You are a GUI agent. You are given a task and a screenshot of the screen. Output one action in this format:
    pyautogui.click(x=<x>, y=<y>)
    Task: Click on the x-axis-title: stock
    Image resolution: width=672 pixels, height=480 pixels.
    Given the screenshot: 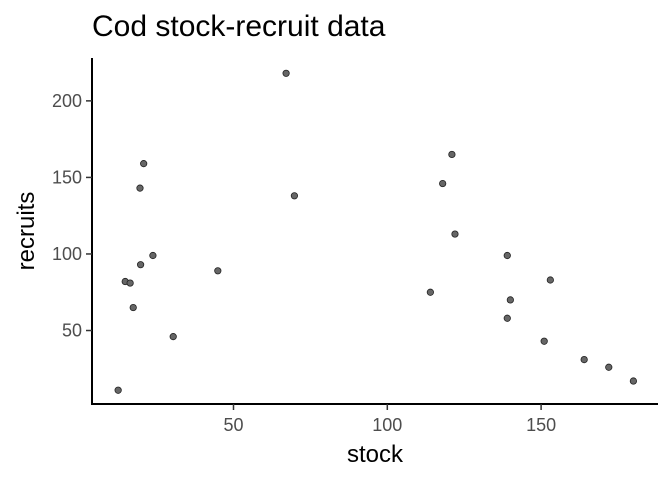 What is the action you would take?
    pyautogui.click(x=375, y=454)
    